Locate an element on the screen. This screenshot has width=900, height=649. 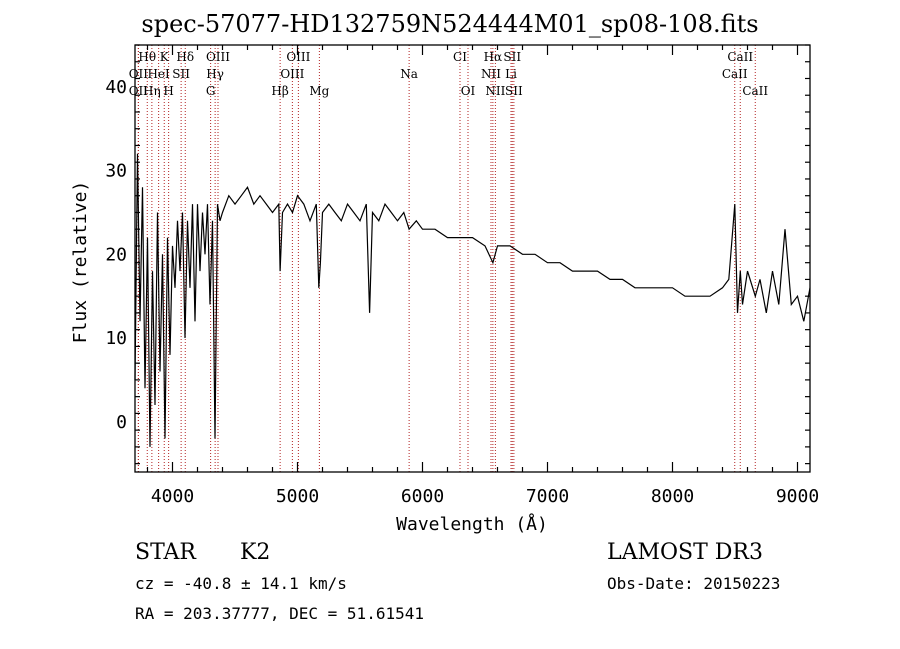
redshift-readout: cz = -40.8 ± 14.1 km/s is located at coordinates (241, 583).